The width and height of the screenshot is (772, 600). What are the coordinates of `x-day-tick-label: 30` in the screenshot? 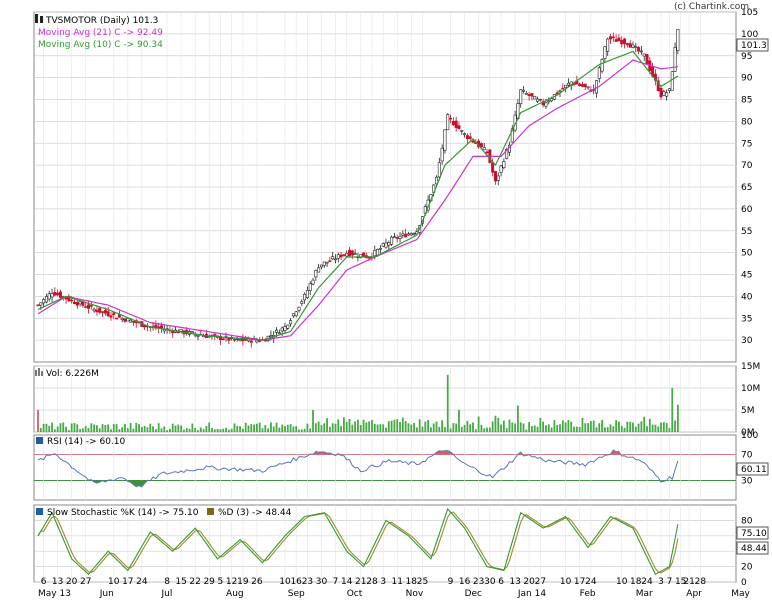 It's located at (322, 582).